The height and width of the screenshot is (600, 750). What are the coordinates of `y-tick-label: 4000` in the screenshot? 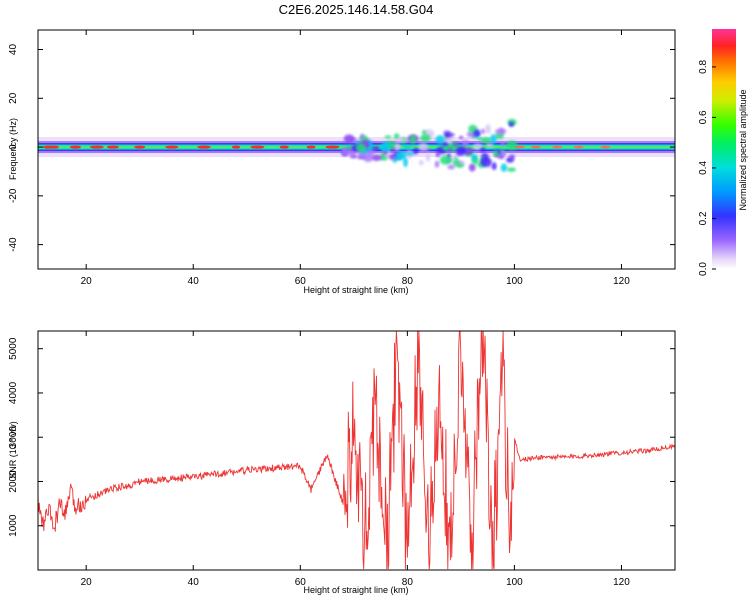 It's located at (13, 392).